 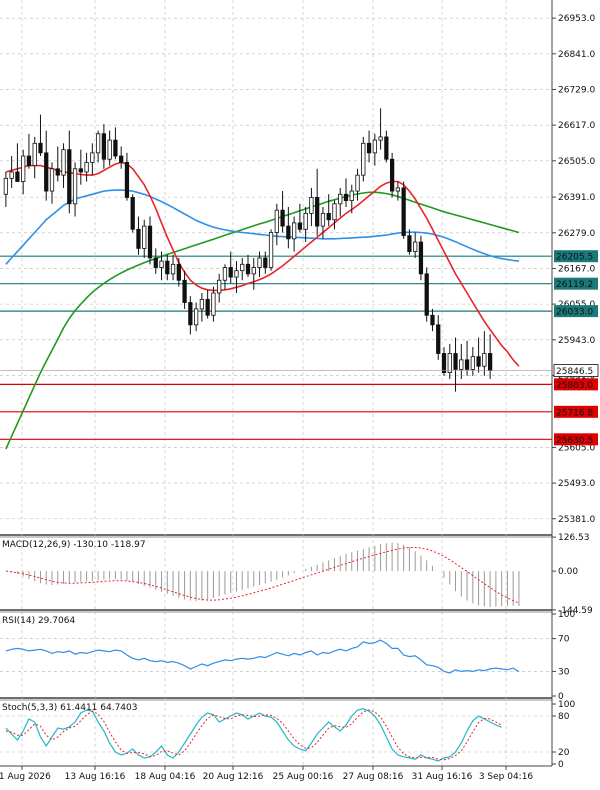 I want to click on price-tick-label: 26279.0, so click(x=576, y=234).